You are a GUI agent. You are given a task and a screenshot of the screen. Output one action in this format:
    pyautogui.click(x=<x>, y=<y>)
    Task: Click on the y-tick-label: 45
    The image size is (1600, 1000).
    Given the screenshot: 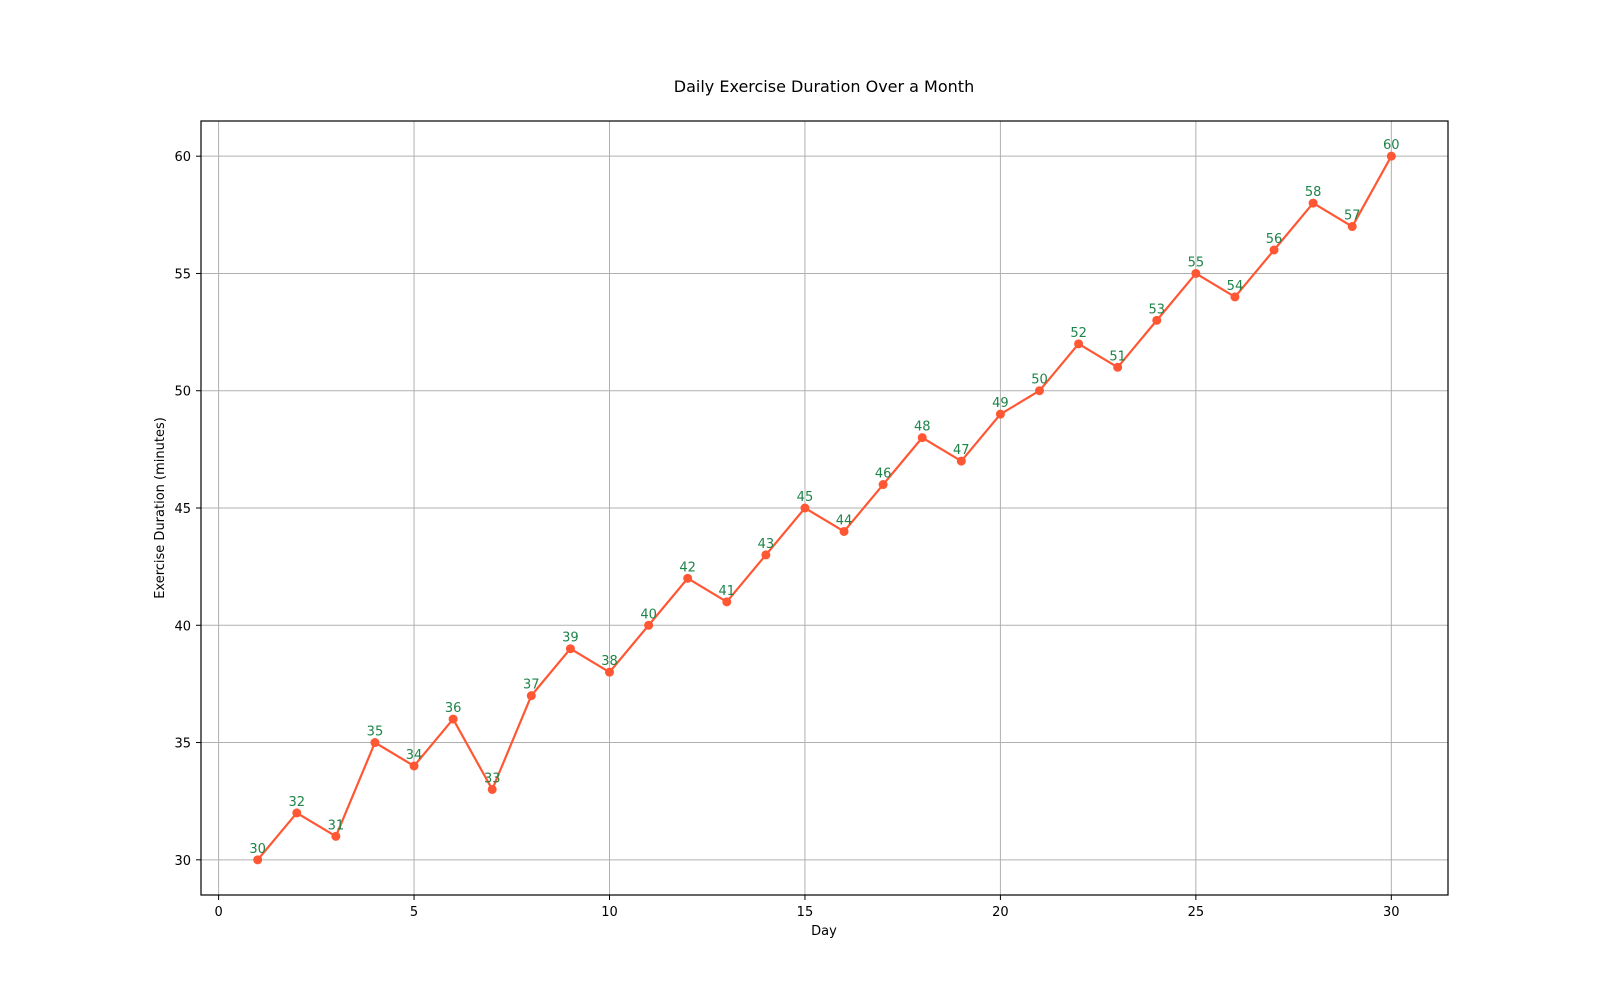 What is the action you would take?
    pyautogui.click(x=182, y=509)
    